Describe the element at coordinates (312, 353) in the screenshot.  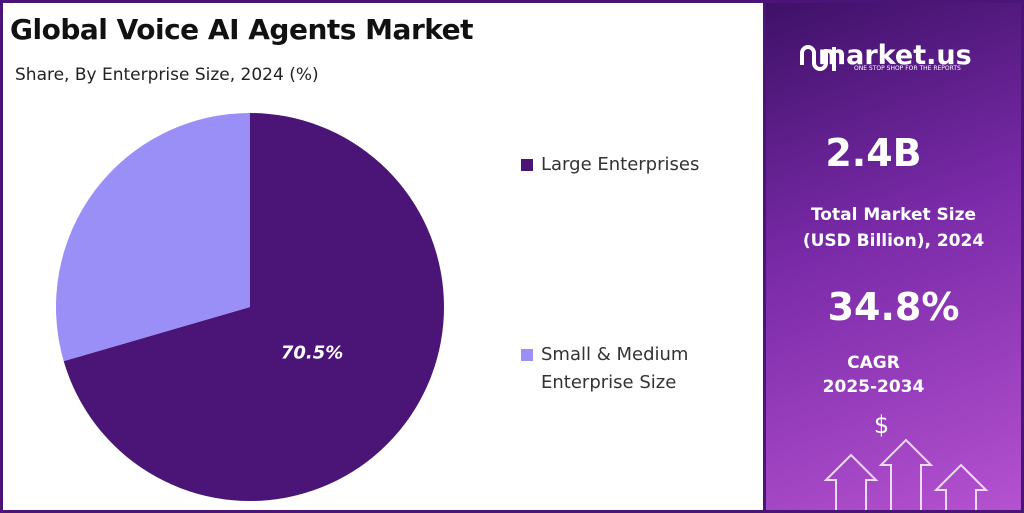
I see `data-label: 70.5%` at that location.